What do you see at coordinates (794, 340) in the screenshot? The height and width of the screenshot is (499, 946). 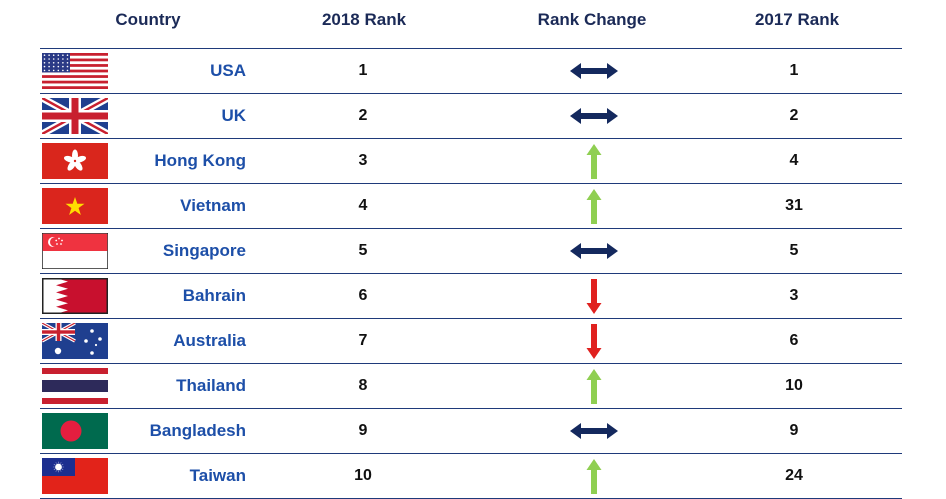 I see `rank-2017-value: 6` at bounding box center [794, 340].